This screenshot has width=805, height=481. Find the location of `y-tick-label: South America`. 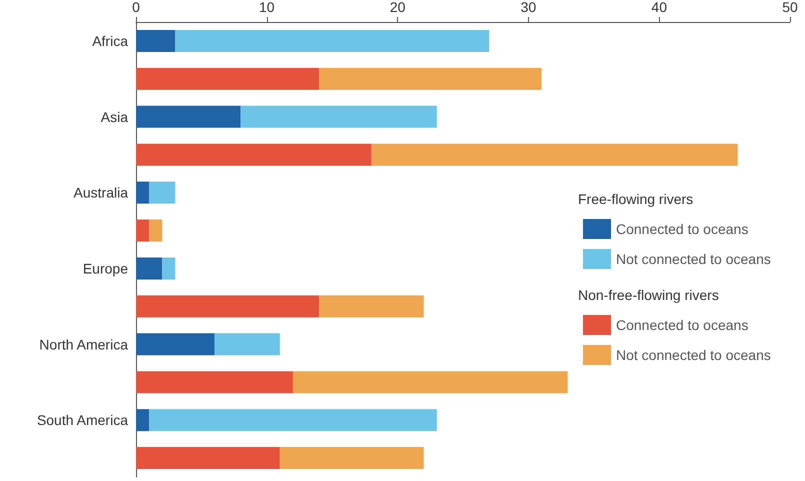

y-tick-label: South America is located at coordinates (82, 420).